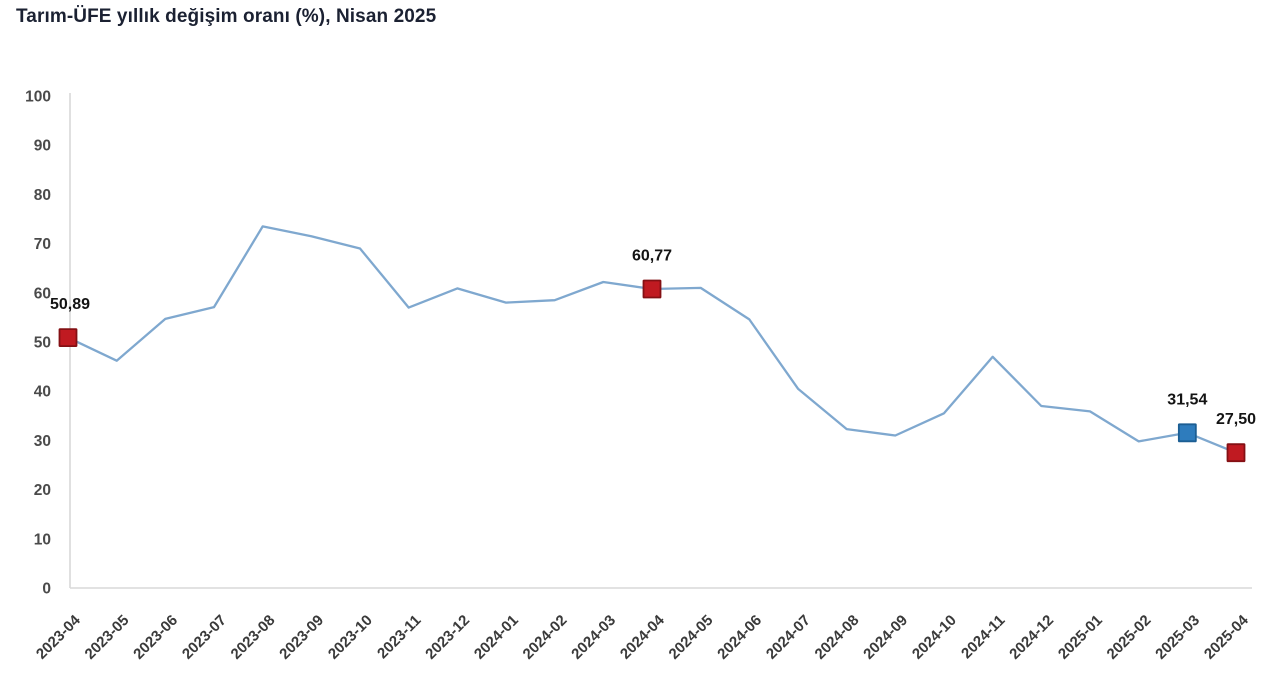  What do you see at coordinates (42, 244) in the screenshot?
I see `y-tick-label: 70` at bounding box center [42, 244].